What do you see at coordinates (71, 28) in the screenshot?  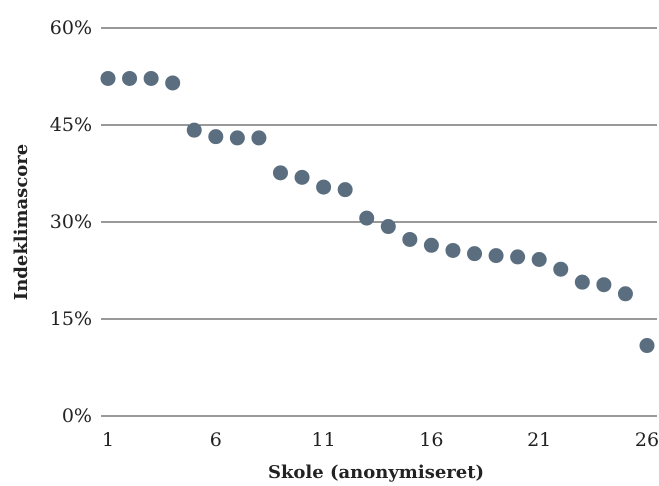 I see `y-tick-label: 60%` at bounding box center [71, 28].